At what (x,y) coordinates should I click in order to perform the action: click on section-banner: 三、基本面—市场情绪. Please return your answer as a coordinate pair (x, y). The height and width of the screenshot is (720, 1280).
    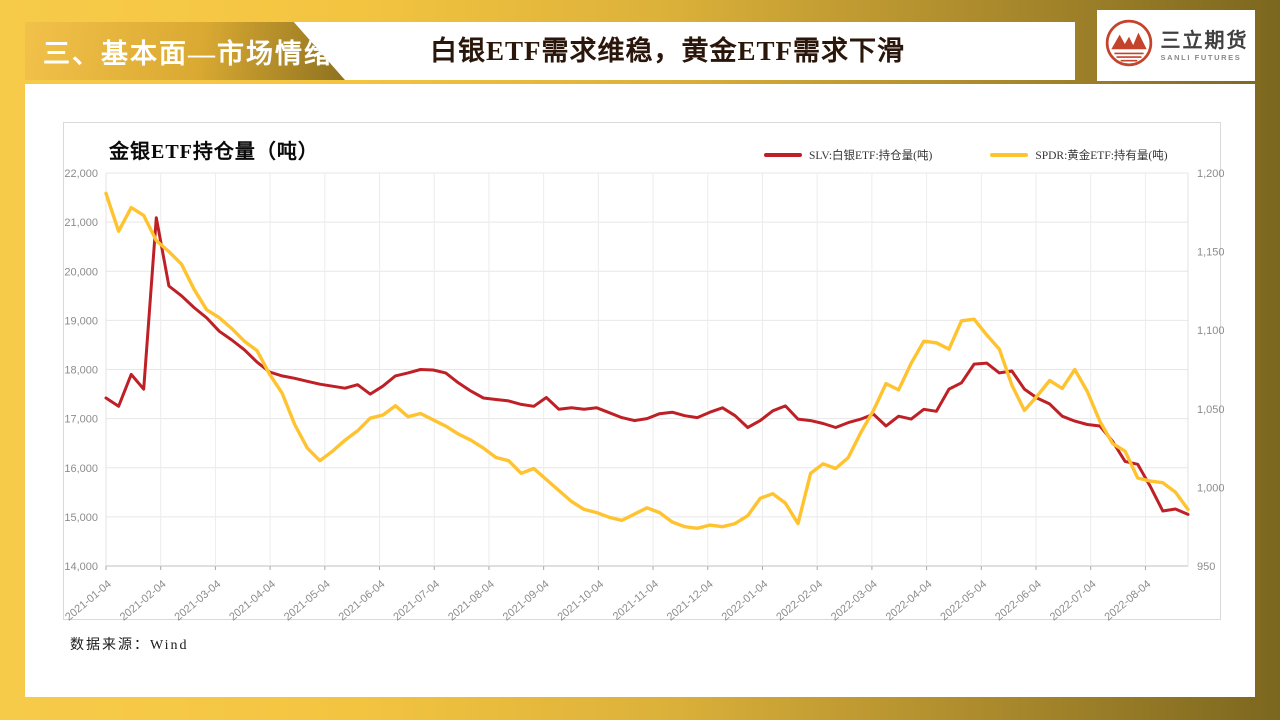
    Looking at the image, I should click on (185, 51).